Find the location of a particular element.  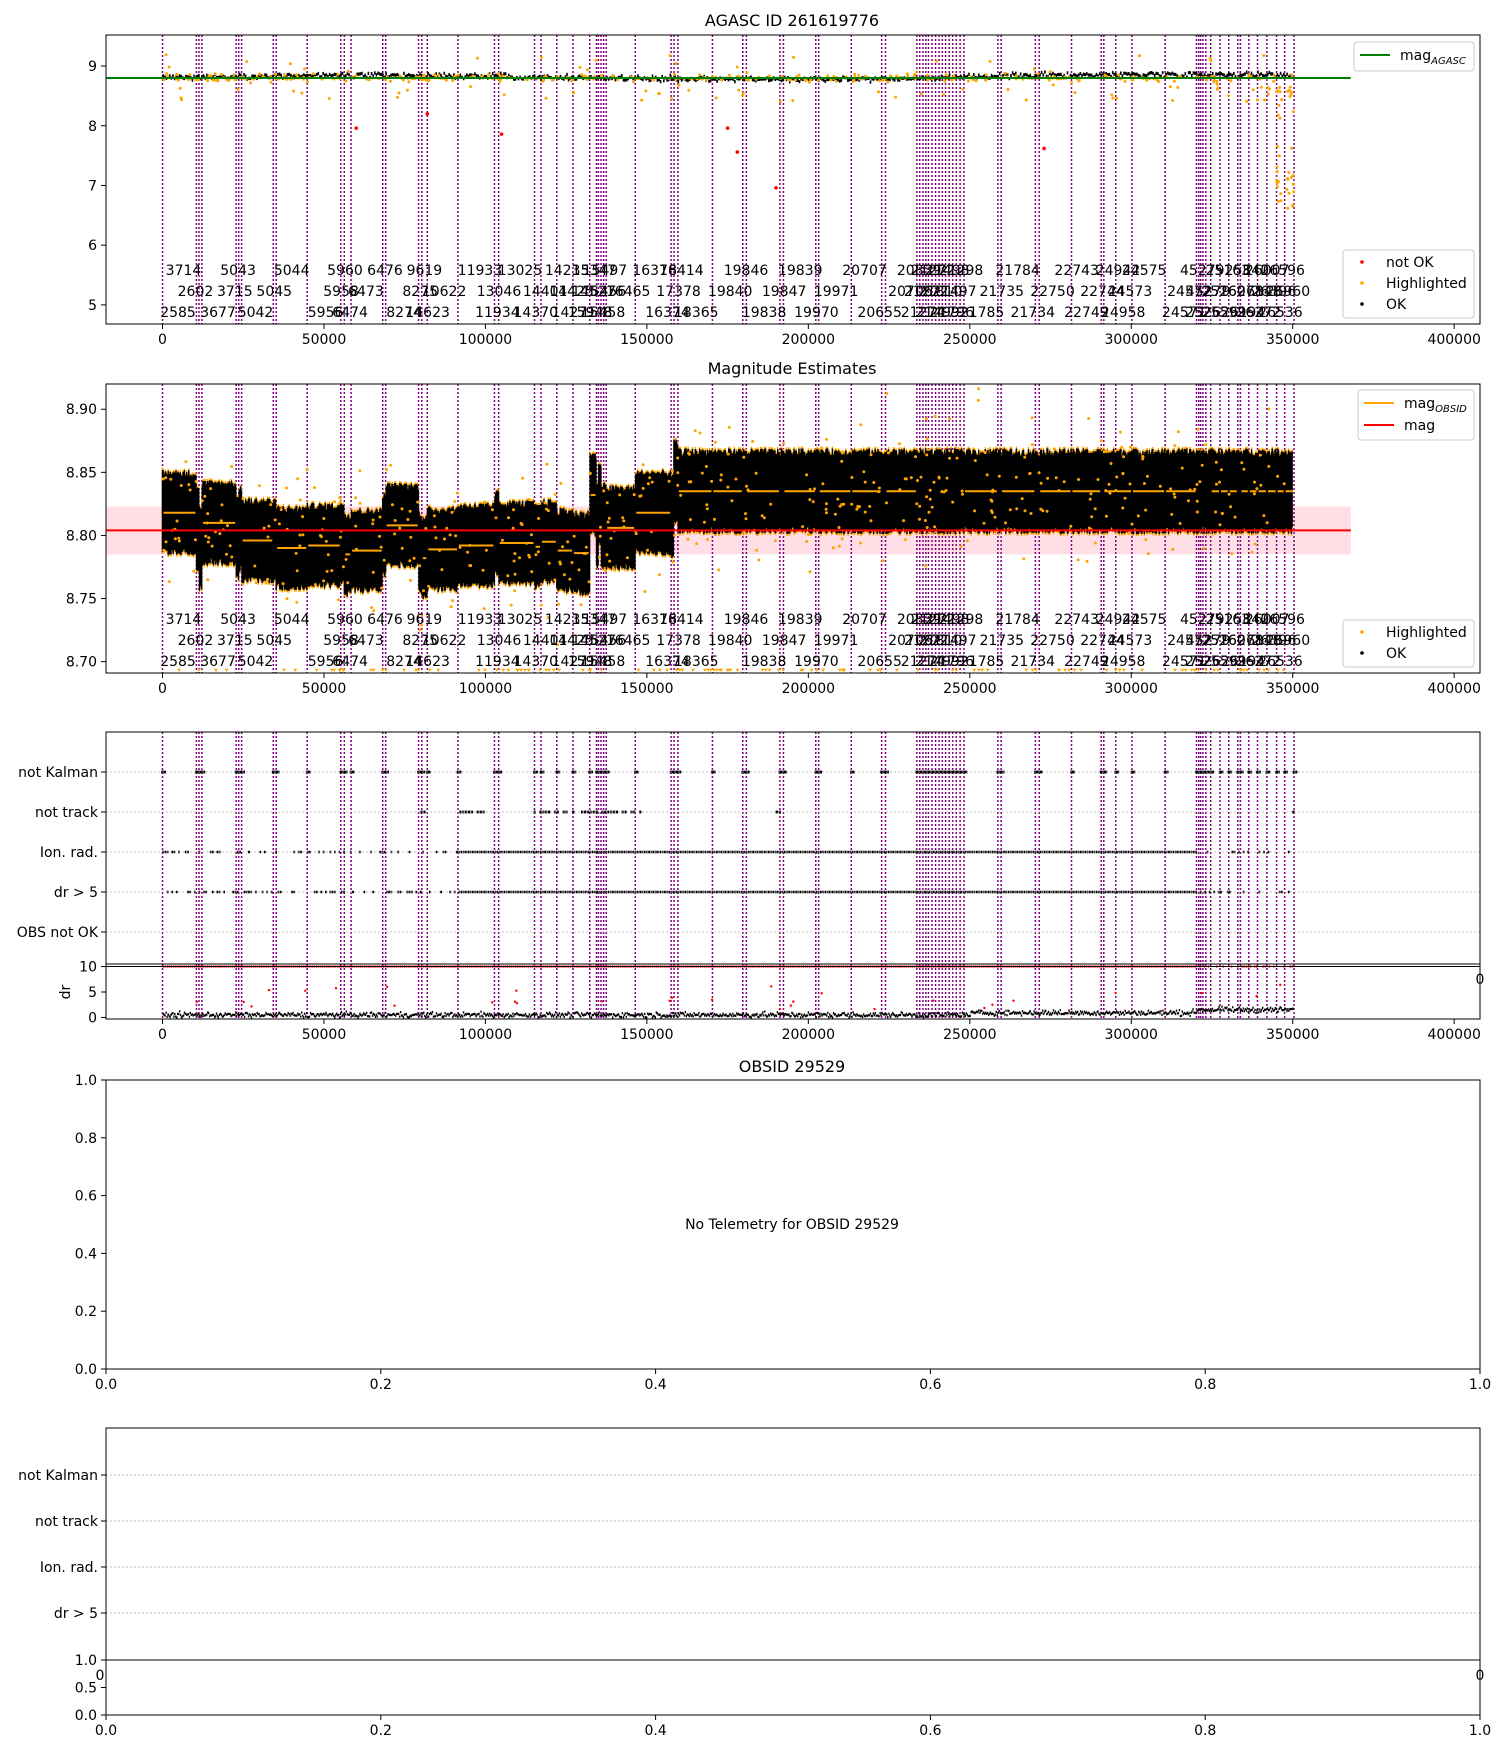

obsid-label: 21274 is located at coordinates (923, 662).